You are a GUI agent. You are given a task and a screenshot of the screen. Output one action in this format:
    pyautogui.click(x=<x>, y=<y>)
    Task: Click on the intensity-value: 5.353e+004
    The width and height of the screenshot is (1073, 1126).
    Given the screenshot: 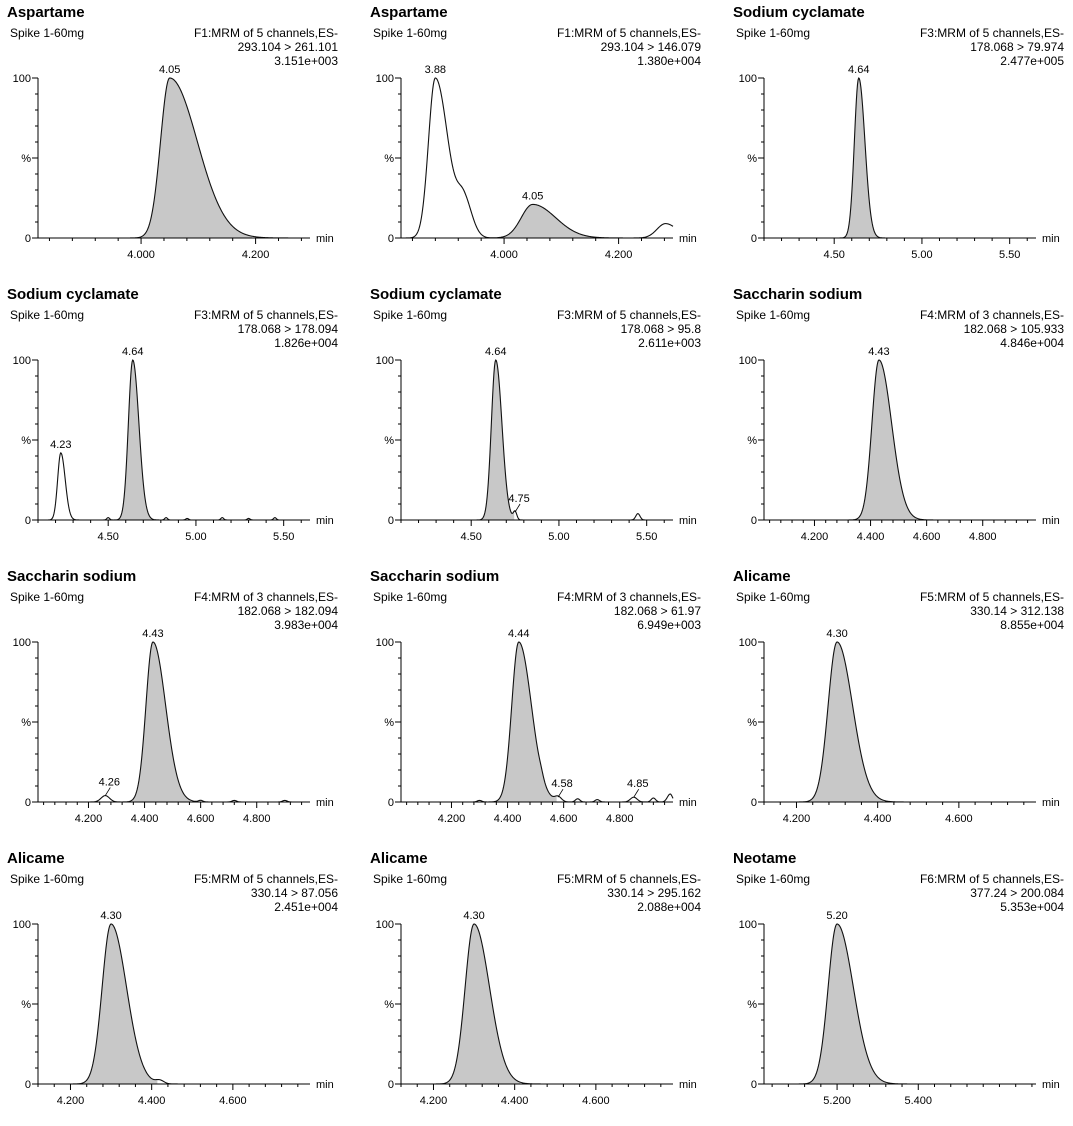 What is the action you would take?
    pyautogui.click(x=1032, y=907)
    